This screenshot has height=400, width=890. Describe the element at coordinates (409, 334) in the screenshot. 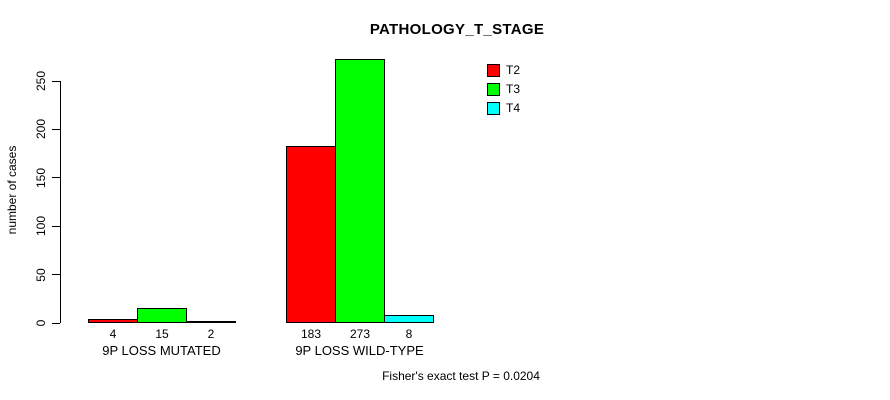

I see `bar-value-label: 8` at that location.